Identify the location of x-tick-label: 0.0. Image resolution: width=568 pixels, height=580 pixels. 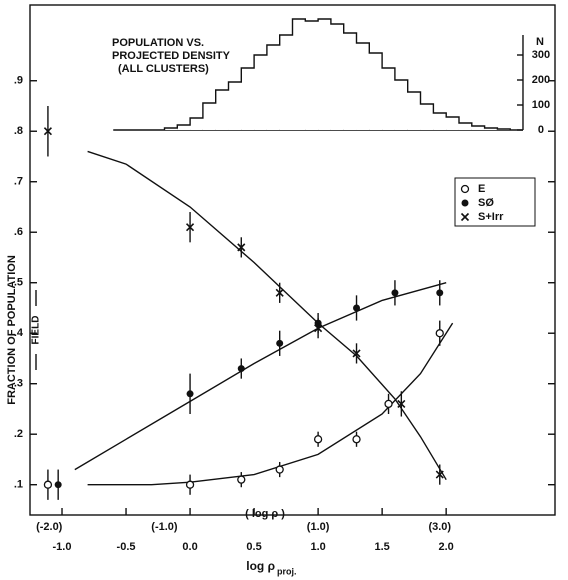
(189, 547).